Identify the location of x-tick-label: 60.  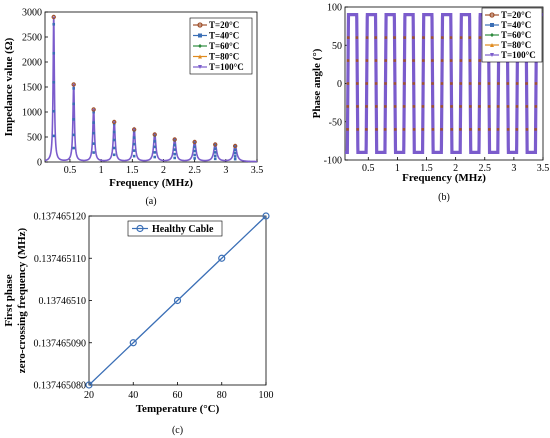
(178, 395).